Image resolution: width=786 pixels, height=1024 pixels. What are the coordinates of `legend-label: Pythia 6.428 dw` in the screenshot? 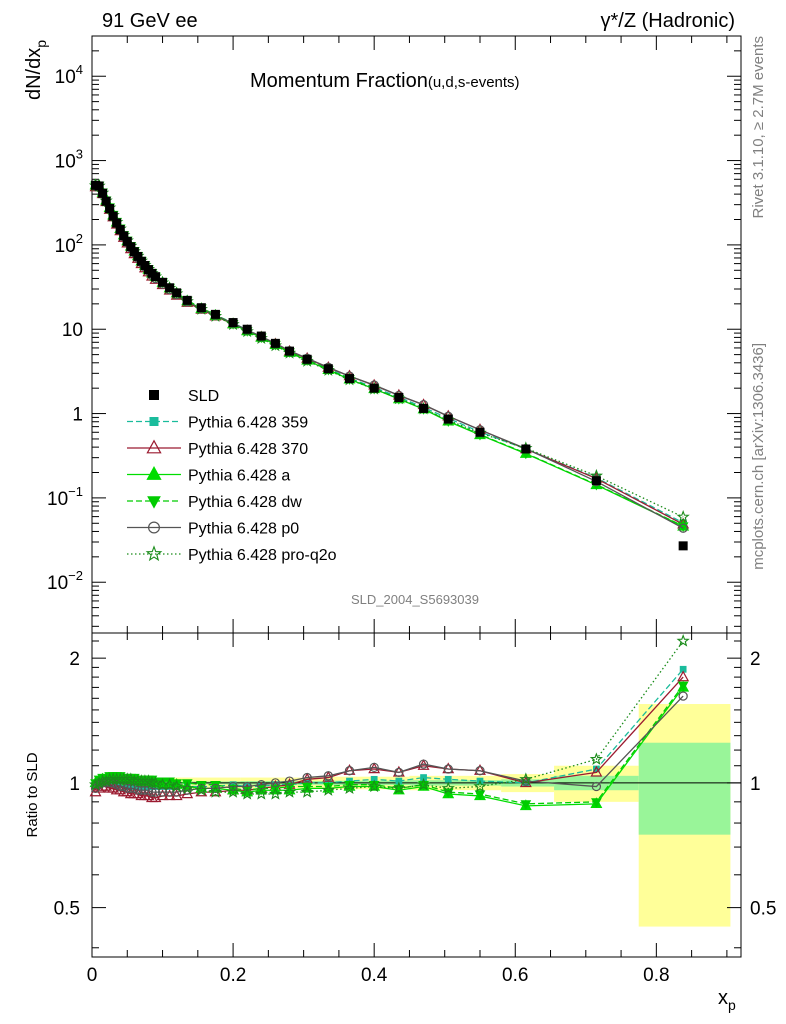 It's located at (245, 502).